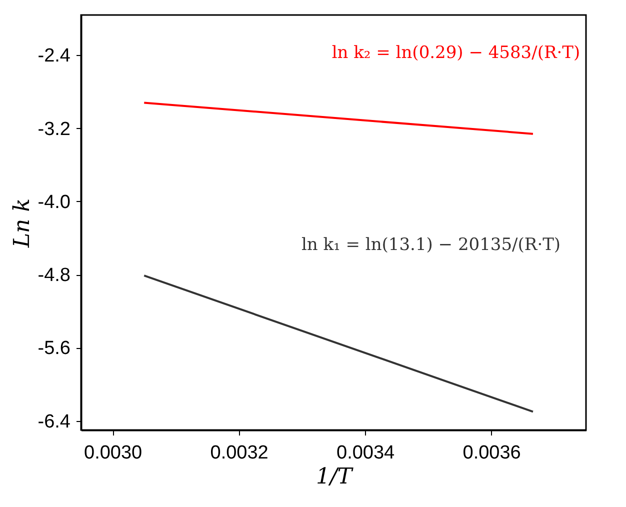 The width and height of the screenshot is (626, 507). I want to click on y-tick-label: -3.2, so click(54, 129).